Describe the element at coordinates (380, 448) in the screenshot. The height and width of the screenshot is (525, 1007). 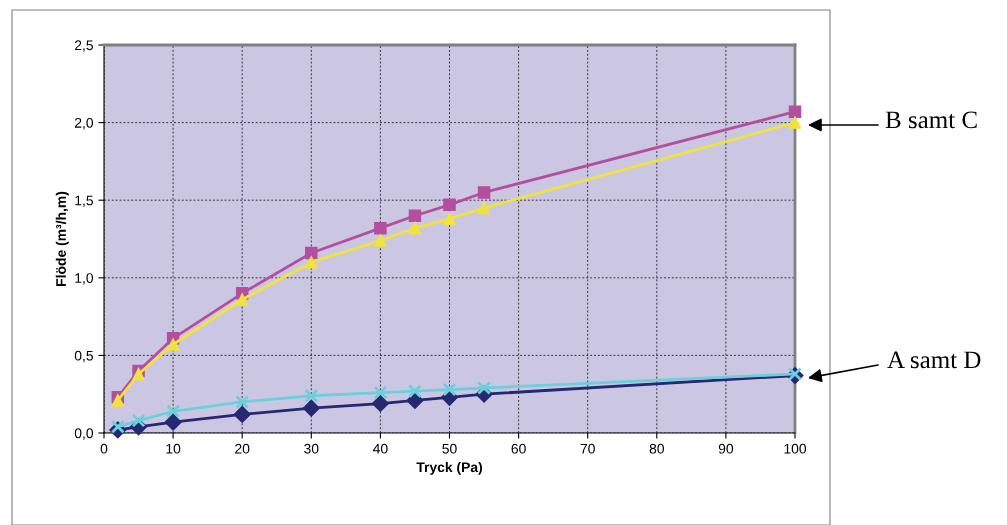
I see `x-tick-label: 40` at that location.